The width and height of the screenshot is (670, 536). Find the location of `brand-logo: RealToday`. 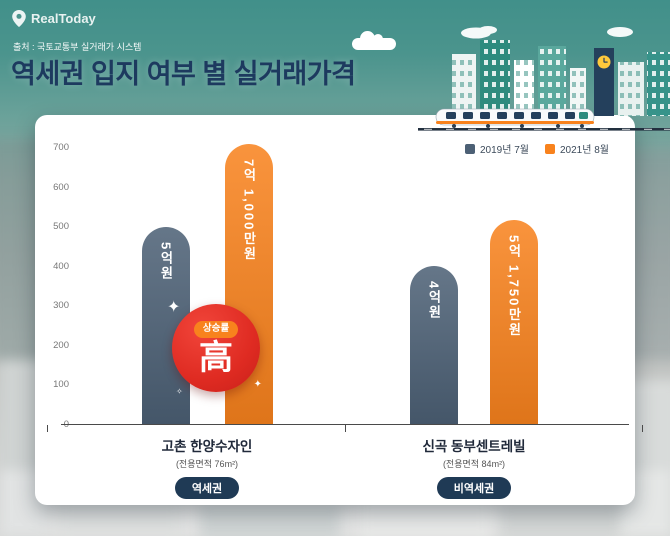

brand-logo: RealToday is located at coordinates (54, 18).